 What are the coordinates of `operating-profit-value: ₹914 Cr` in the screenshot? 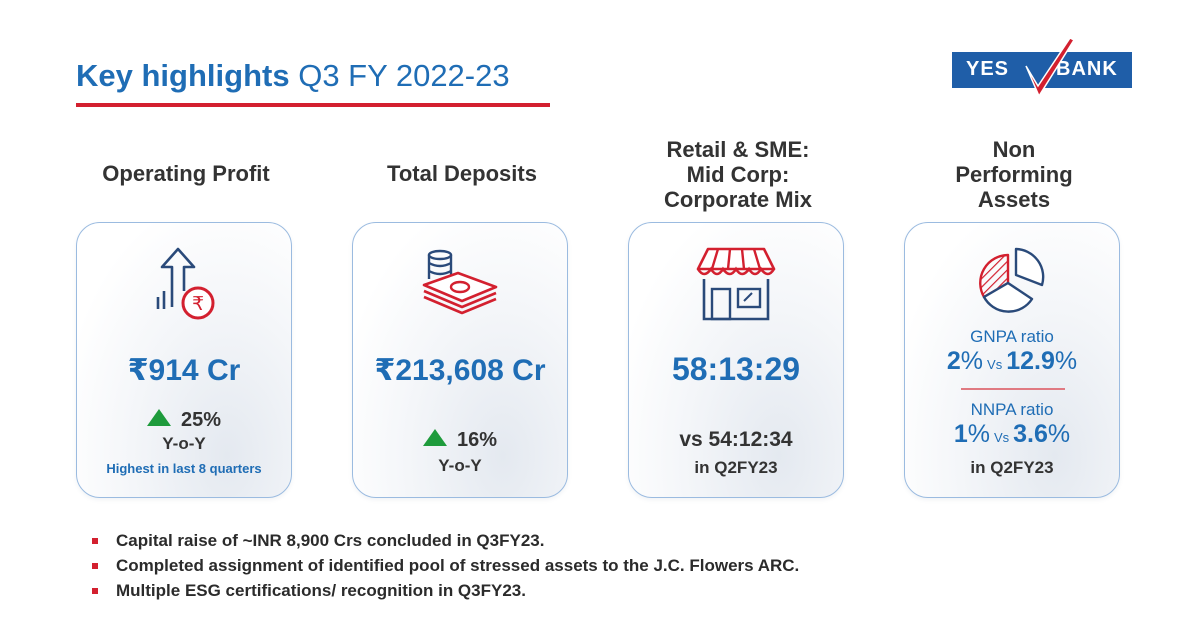 It's located at (184, 370).